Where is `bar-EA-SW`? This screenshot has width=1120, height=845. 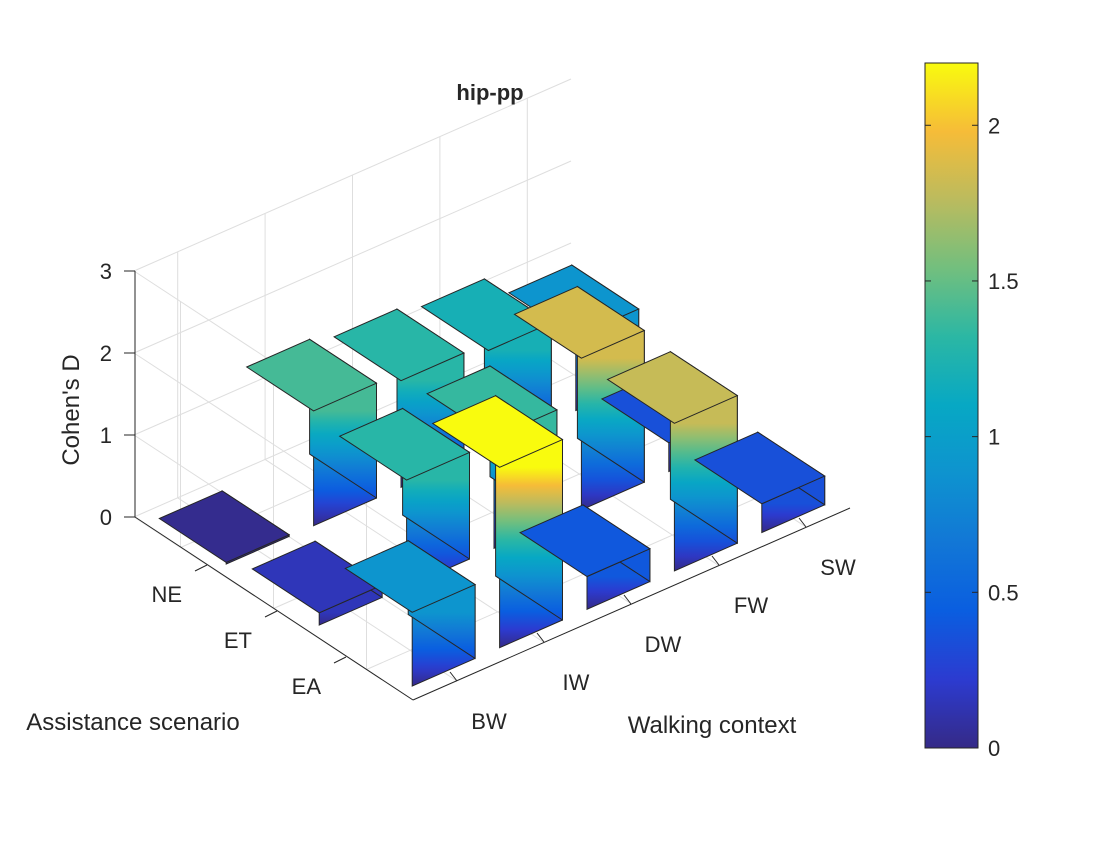 bar-EA-SW is located at coordinates (759, 482).